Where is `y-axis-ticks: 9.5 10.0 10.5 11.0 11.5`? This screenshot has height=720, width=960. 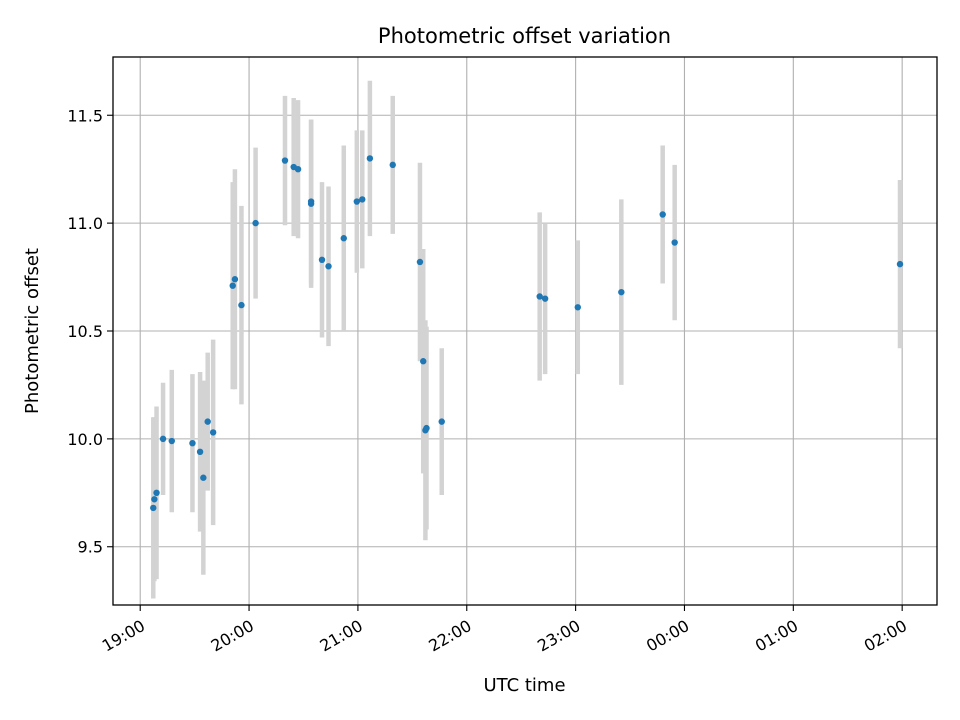
y-axis-ticks: 9.5 10.0 10.5 11.0 11.5 is located at coordinates (90, 331).